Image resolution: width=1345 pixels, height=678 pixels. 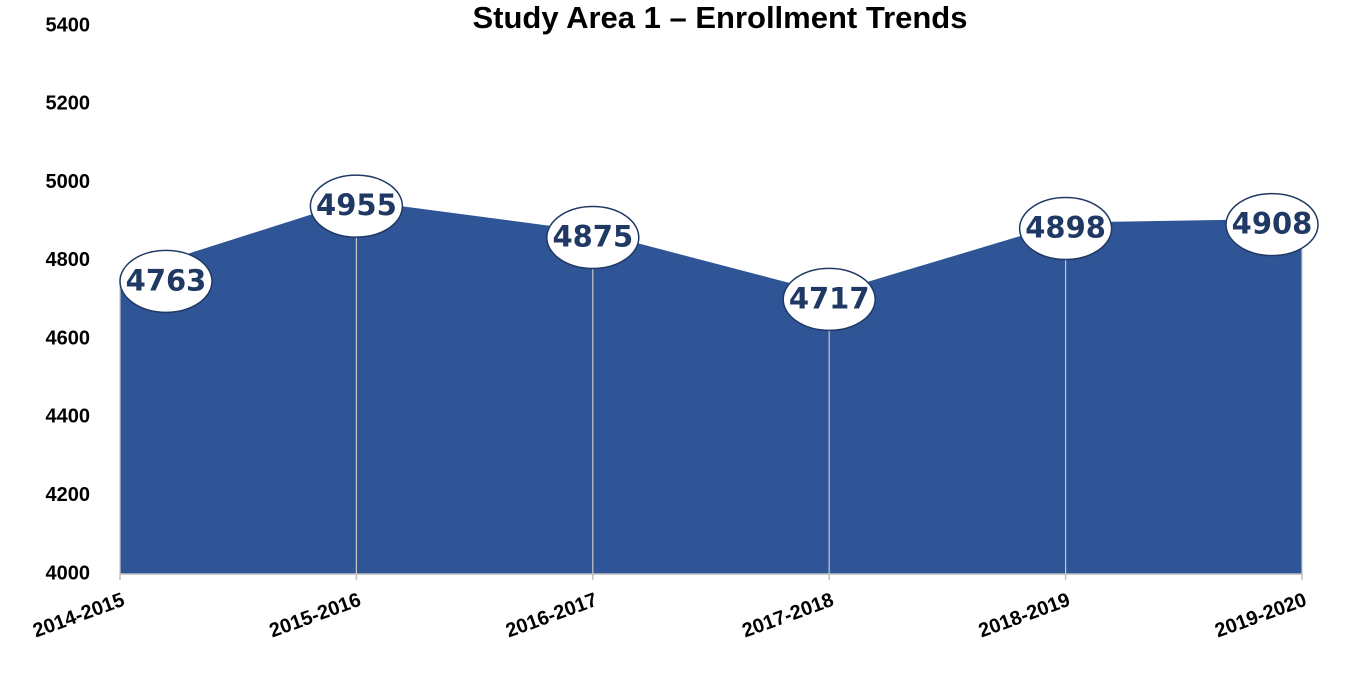 I want to click on y-tick-label: 5400, so click(x=68, y=25).